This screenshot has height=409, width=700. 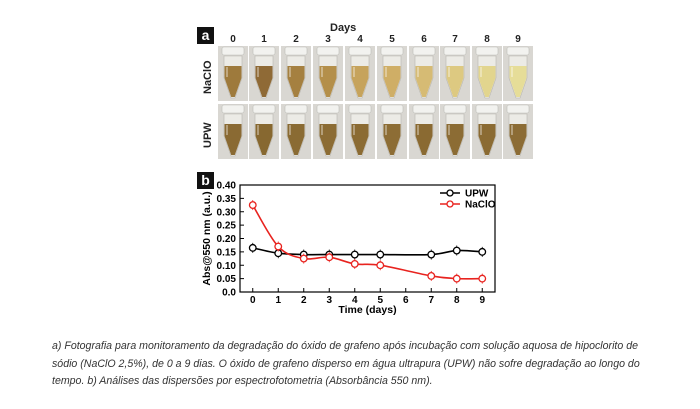 I want to click on panel-a-label: a, so click(x=205, y=35).